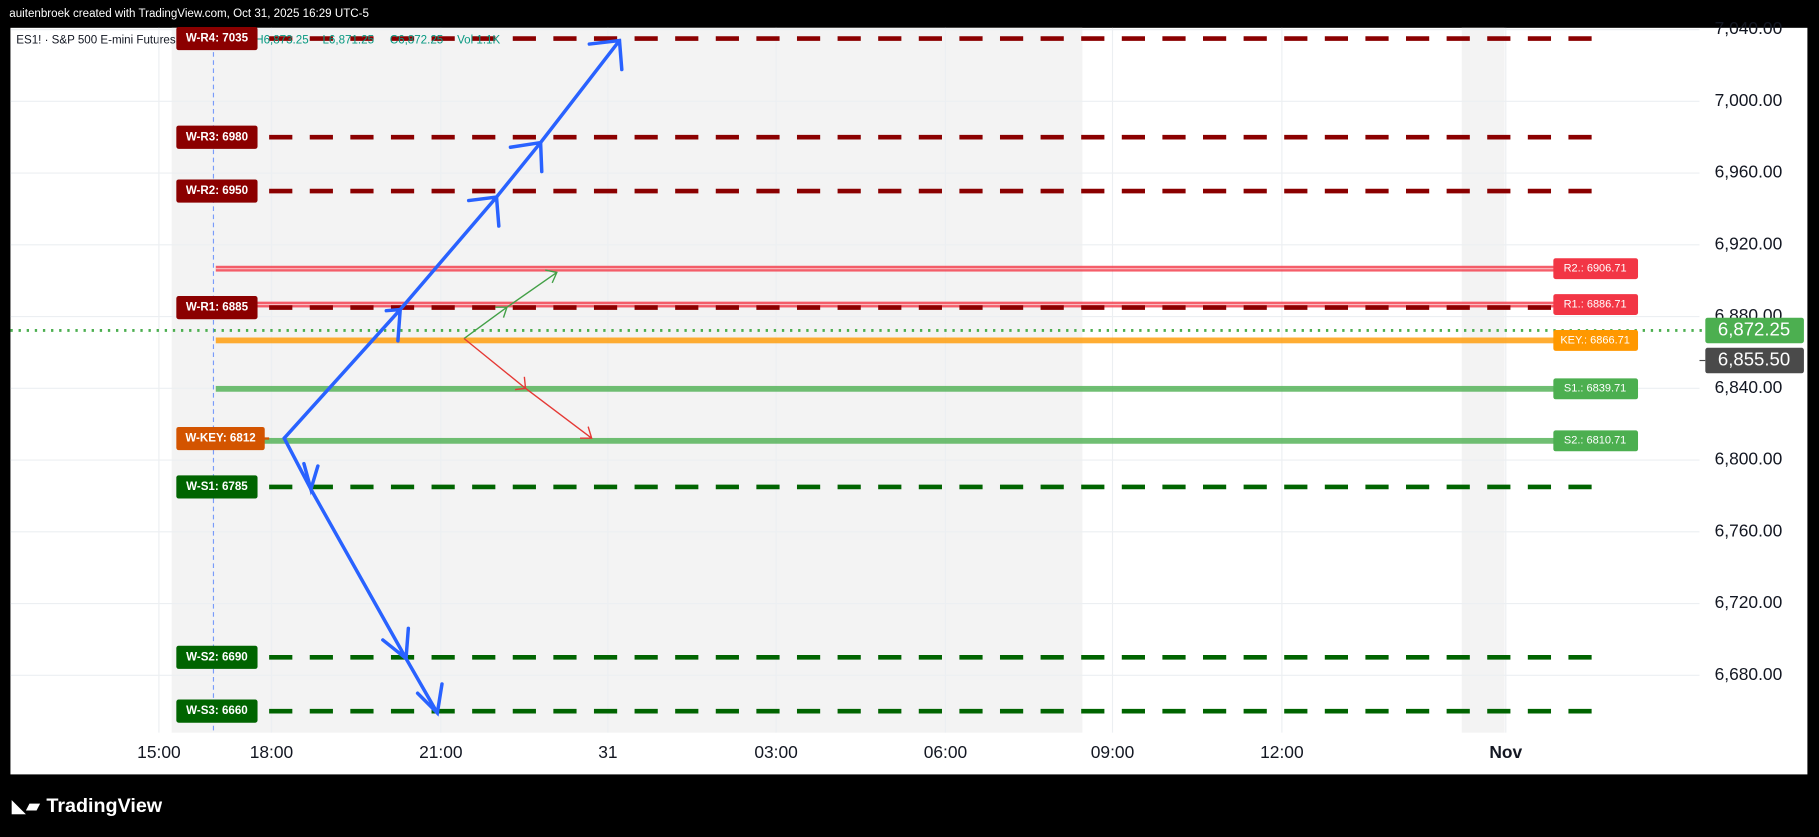 The height and width of the screenshot is (837, 1819). What do you see at coordinates (1749, 28) in the screenshot?
I see `y-tick-label: 7,040.00` at bounding box center [1749, 28].